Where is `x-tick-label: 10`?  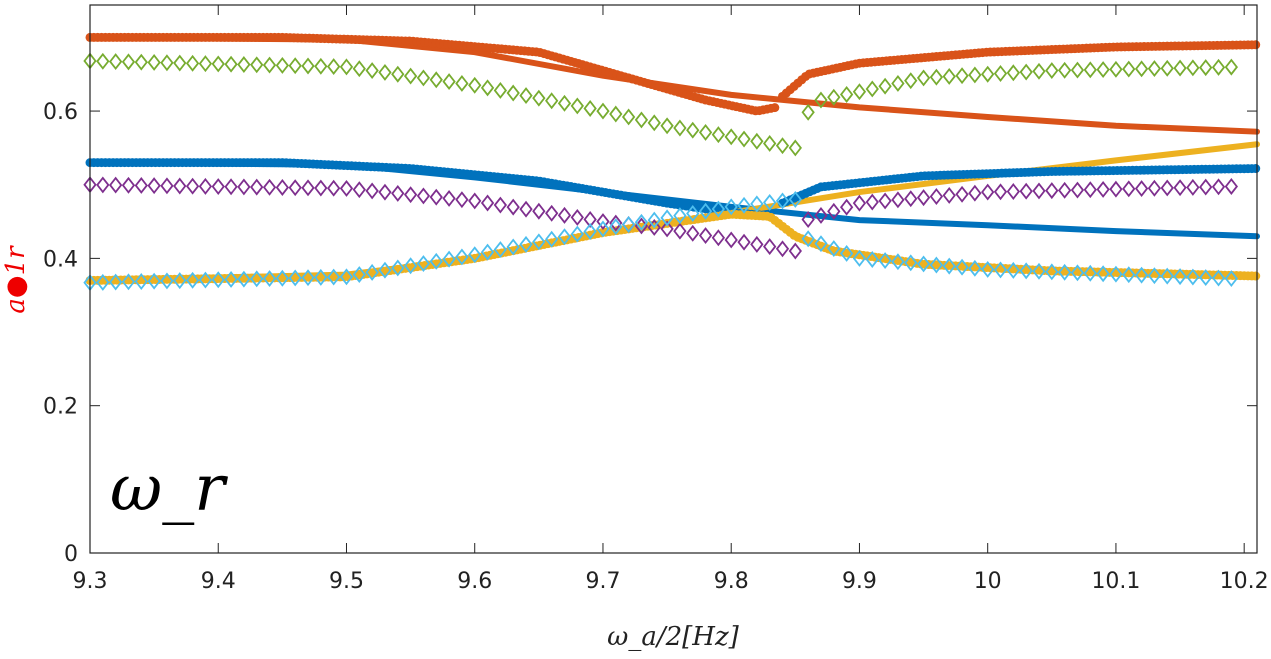
x-tick-label: 10 is located at coordinates (988, 581).